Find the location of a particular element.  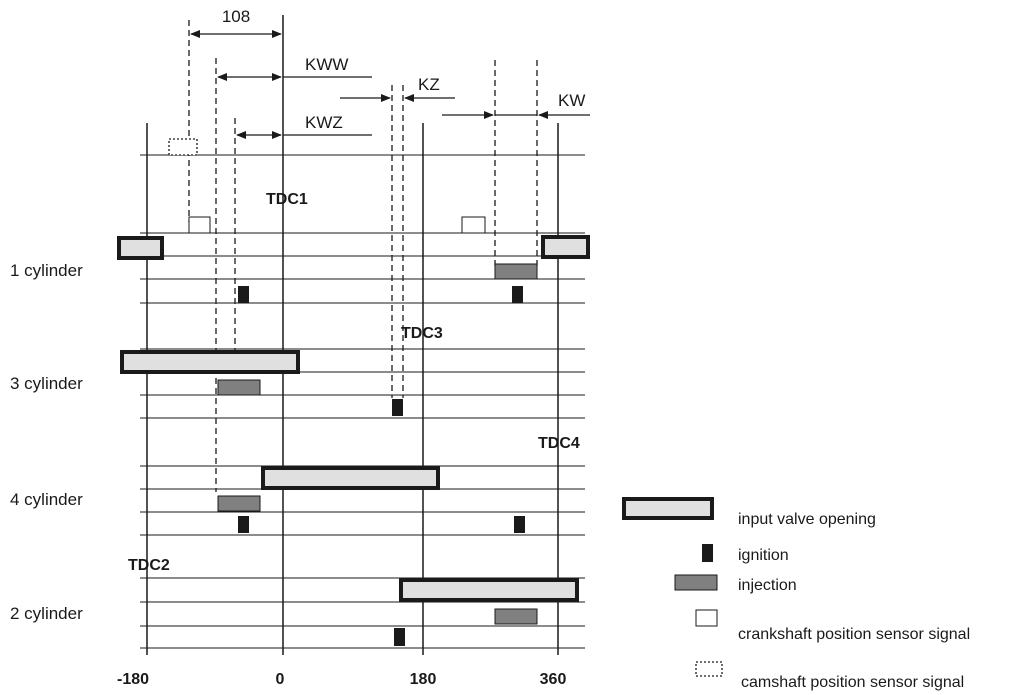

dimension-labels: 108 KWW KWZ KZ KW is located at coordinates (404, 69).